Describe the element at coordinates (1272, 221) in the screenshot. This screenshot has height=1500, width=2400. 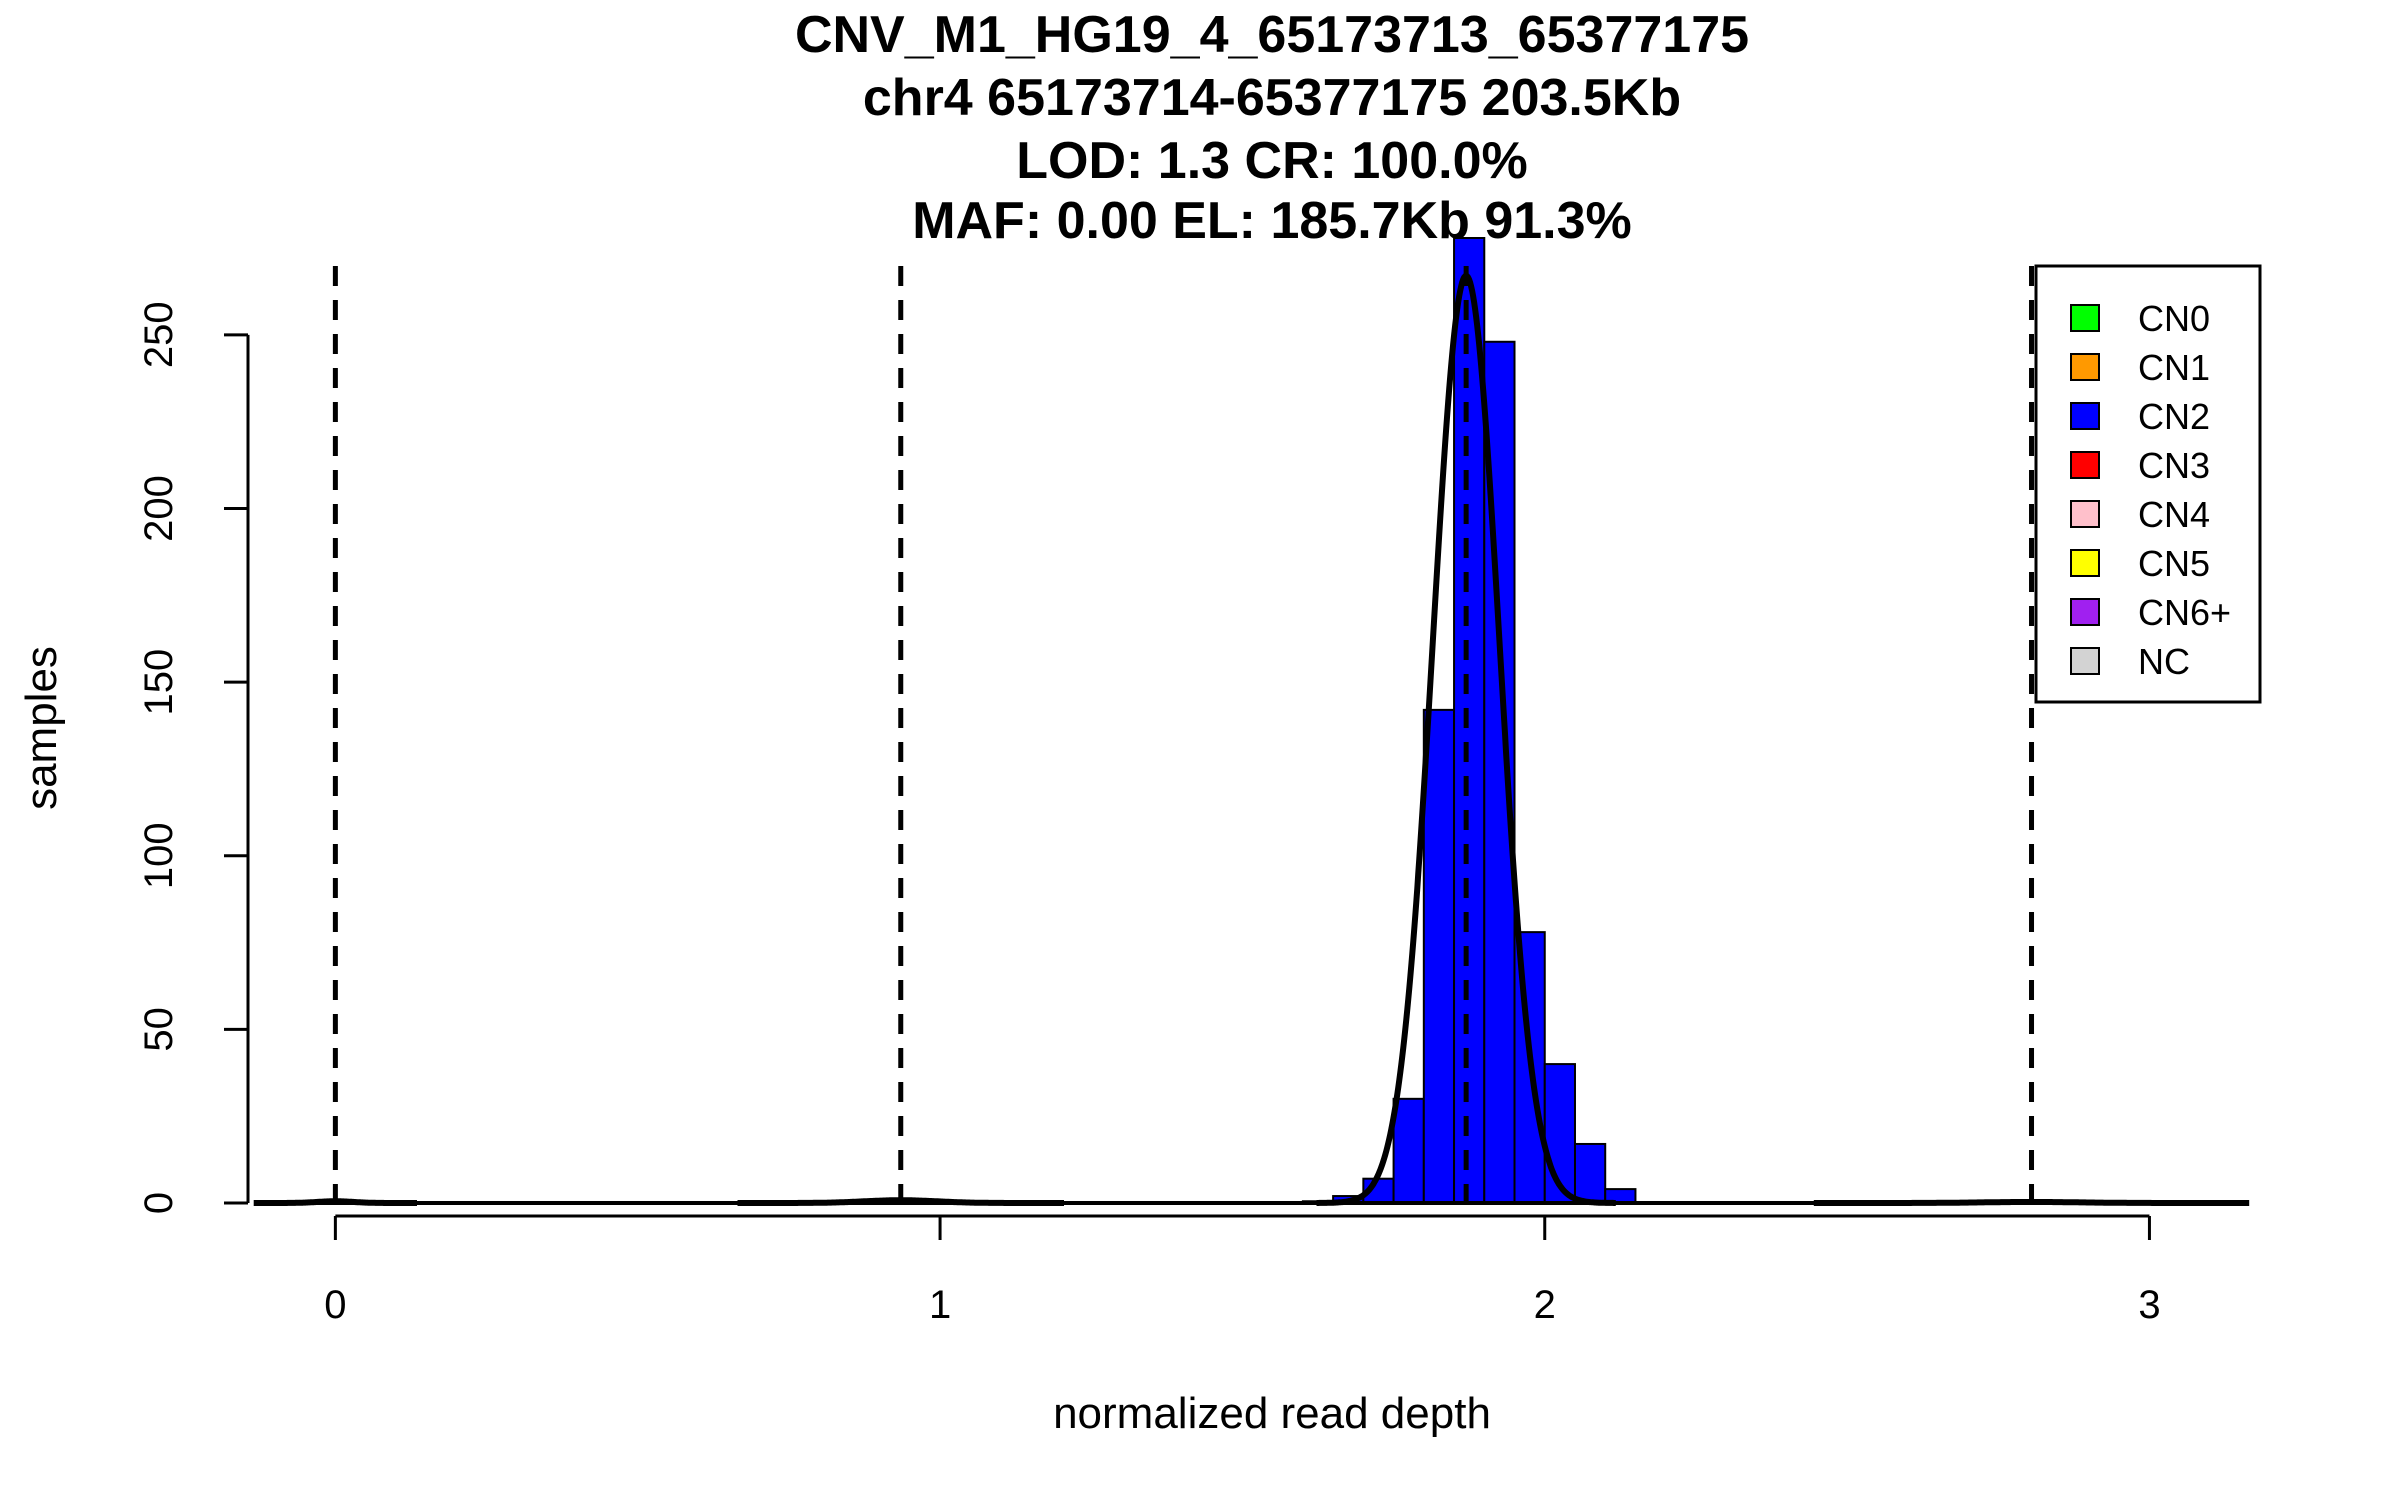
I see `title-line-4: MAF: 0.00 EL: 185.7Kb 91.3%` at that location.